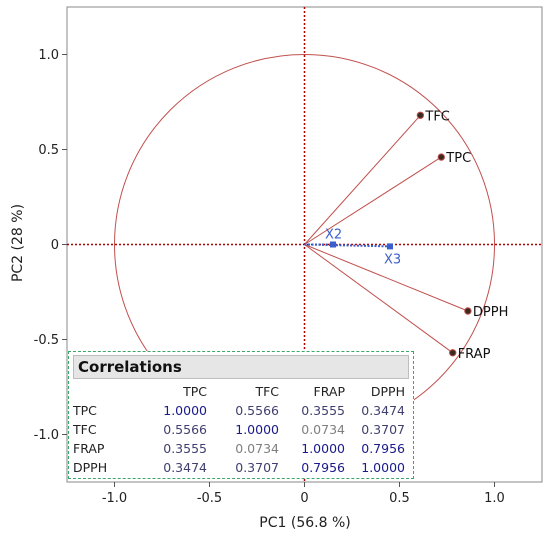  What do you see at coordinates (390, 246) in the screenshot?
I see `point-x3` at bounding box center [390, 246].